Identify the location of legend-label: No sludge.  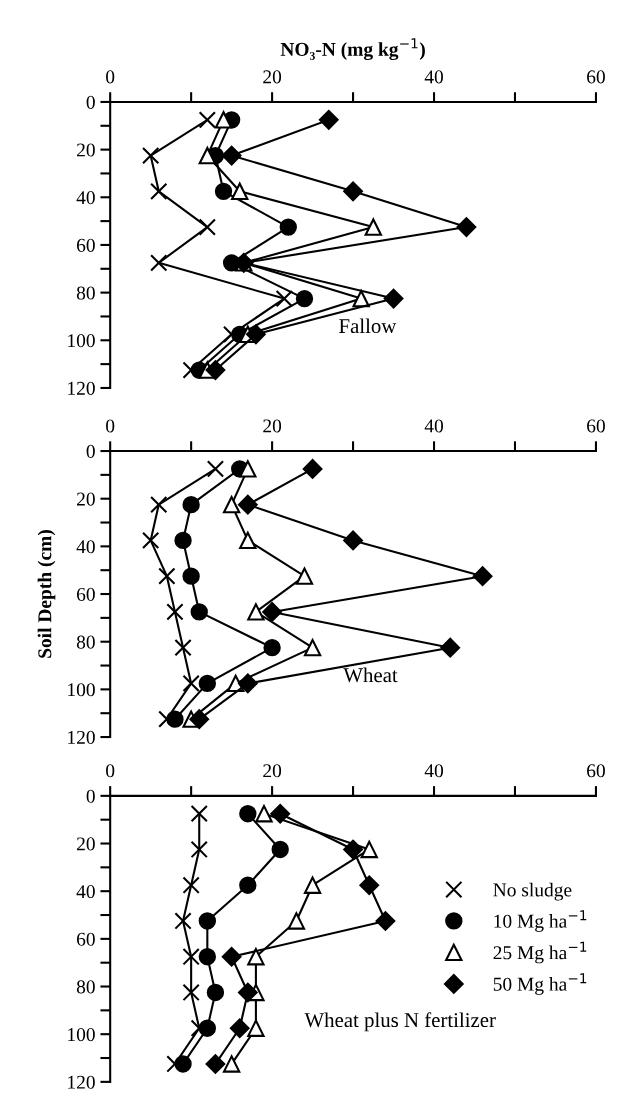
(532, 891).